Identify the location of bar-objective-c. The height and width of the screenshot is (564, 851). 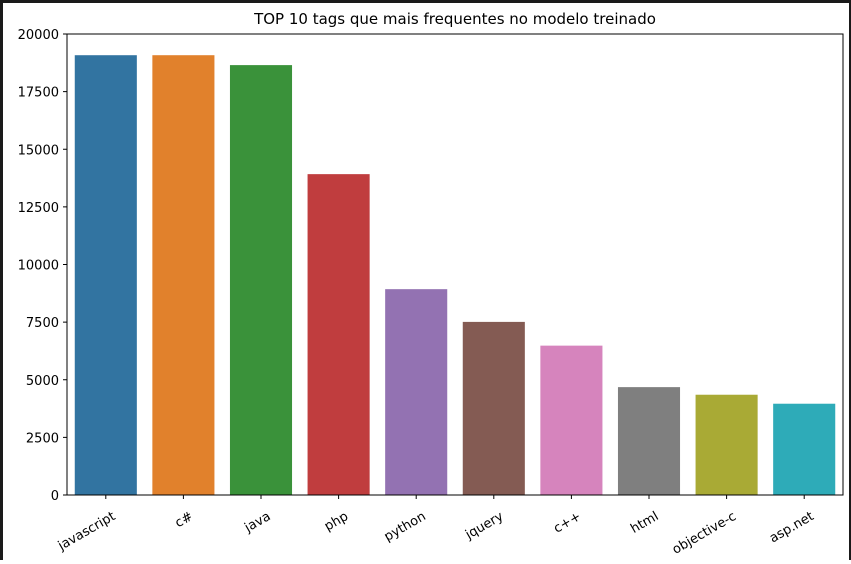
(726, 444).